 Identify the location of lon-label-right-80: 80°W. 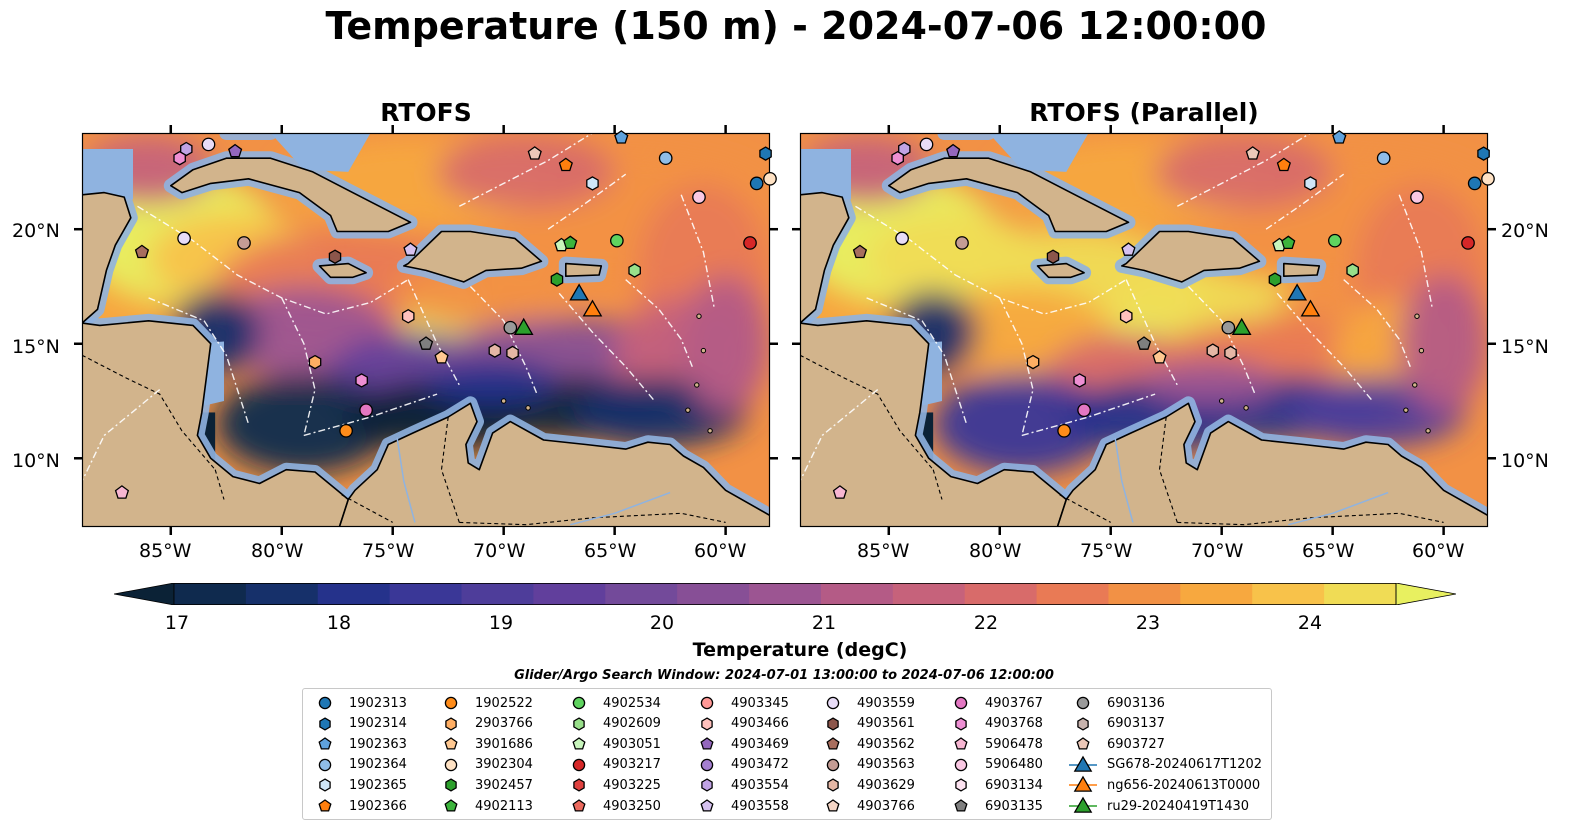
(995, 551).